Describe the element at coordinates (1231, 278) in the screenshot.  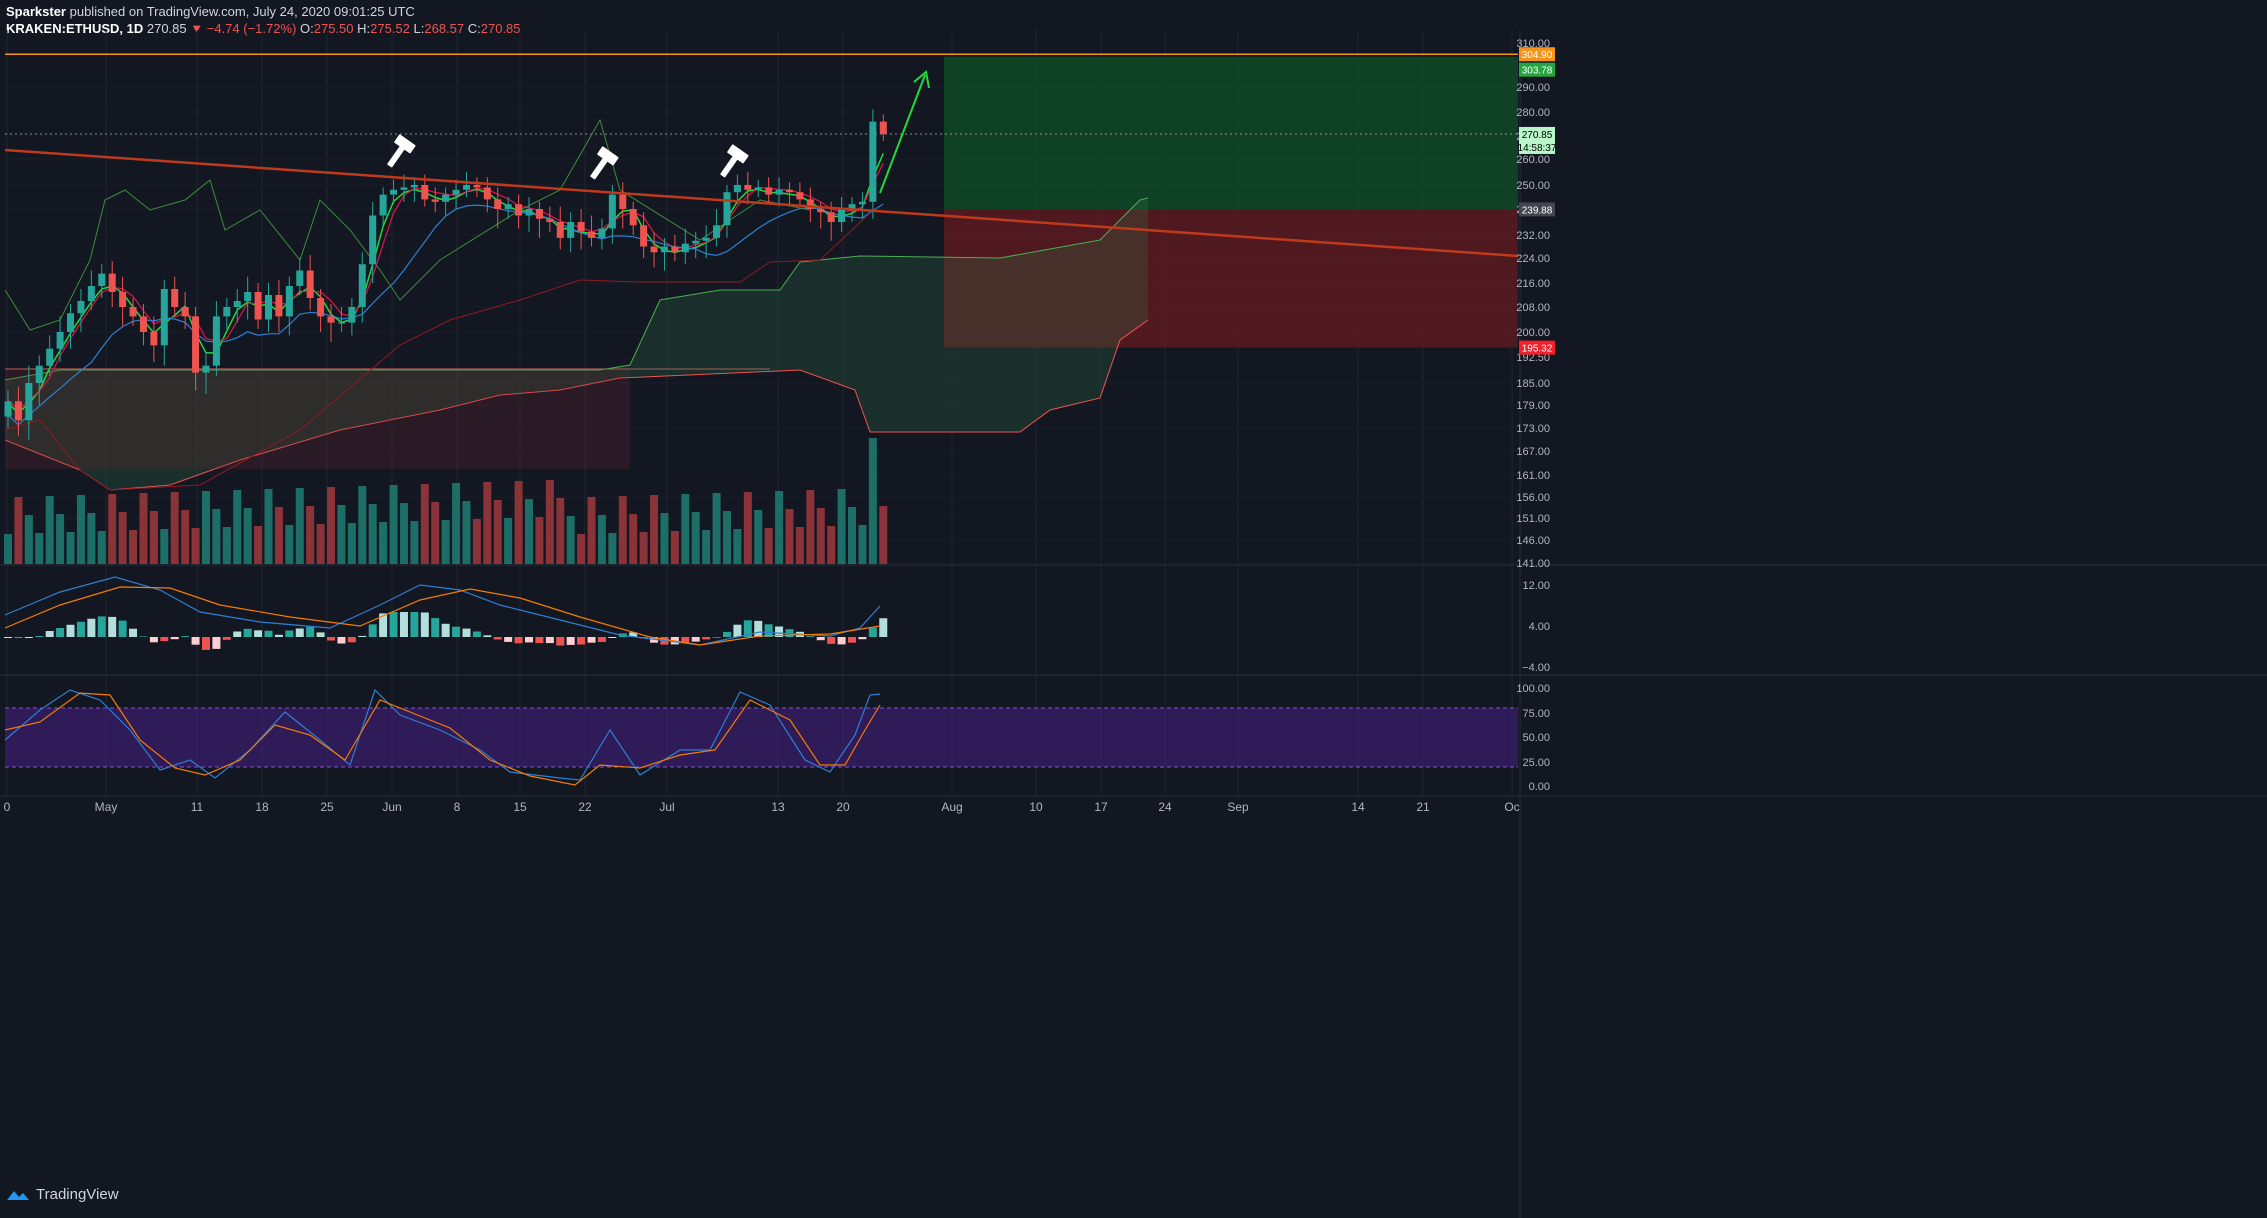
I see `stop-zone` at that location.